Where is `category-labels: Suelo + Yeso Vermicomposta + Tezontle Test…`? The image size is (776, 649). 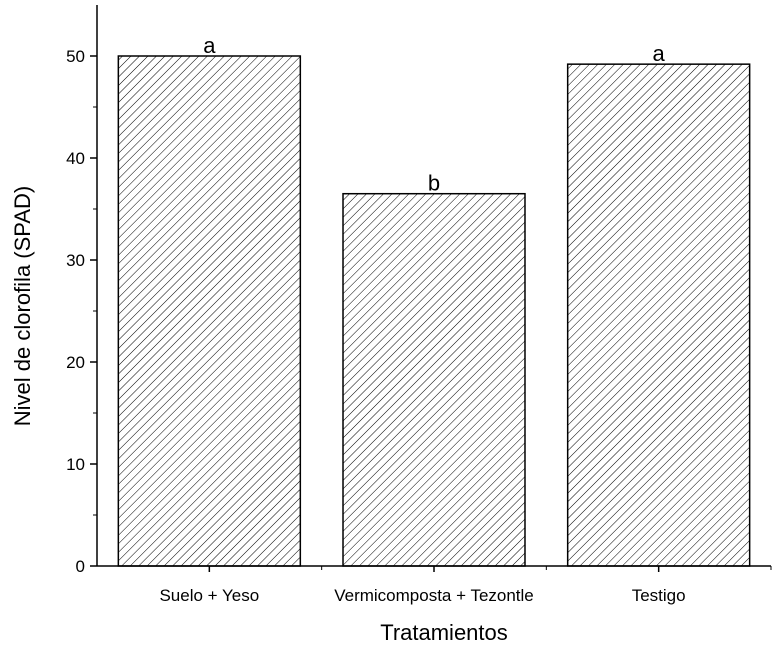
category-labels: Suelo + Yeso Vermicomposta + Tezontle Test… is located at coordinates (422, 595).